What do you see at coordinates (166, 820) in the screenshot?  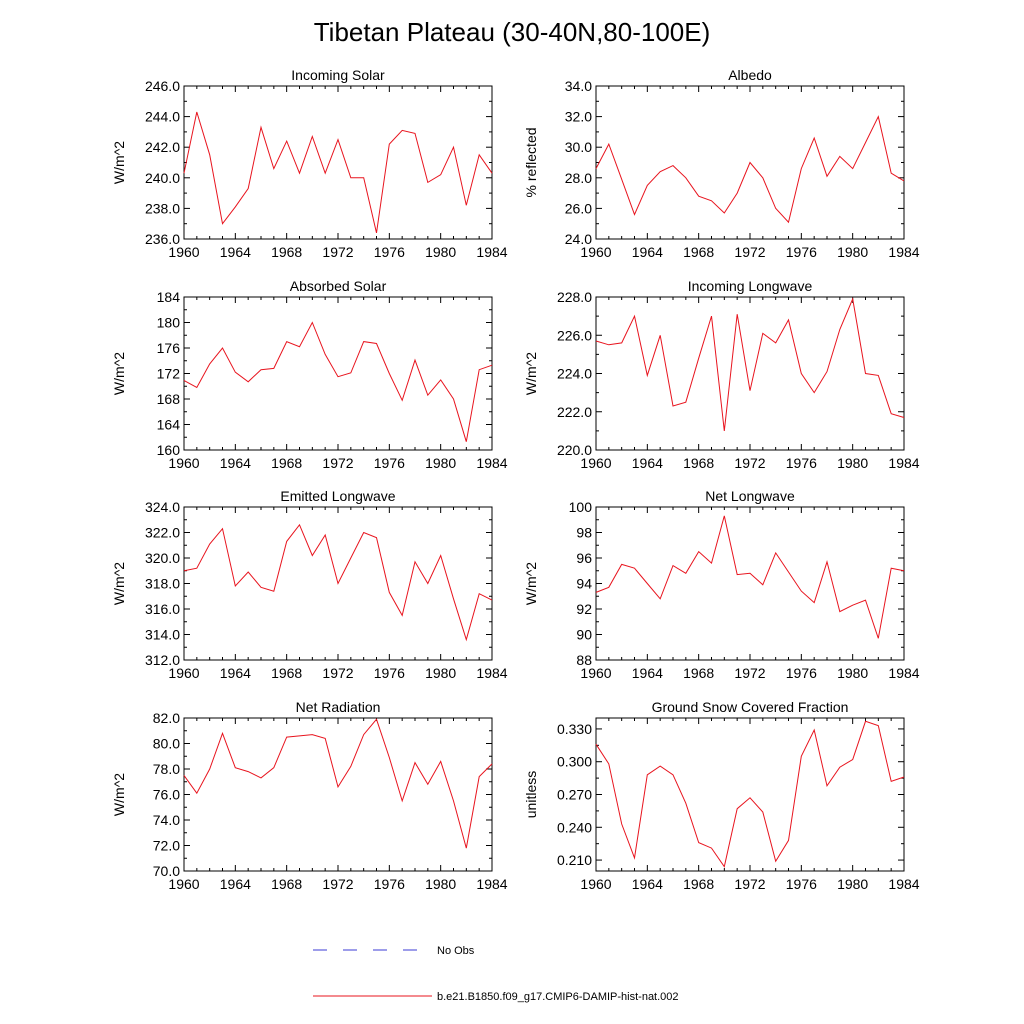 I see `y-tick-label: 74.0` at bounding box center [166, 820].